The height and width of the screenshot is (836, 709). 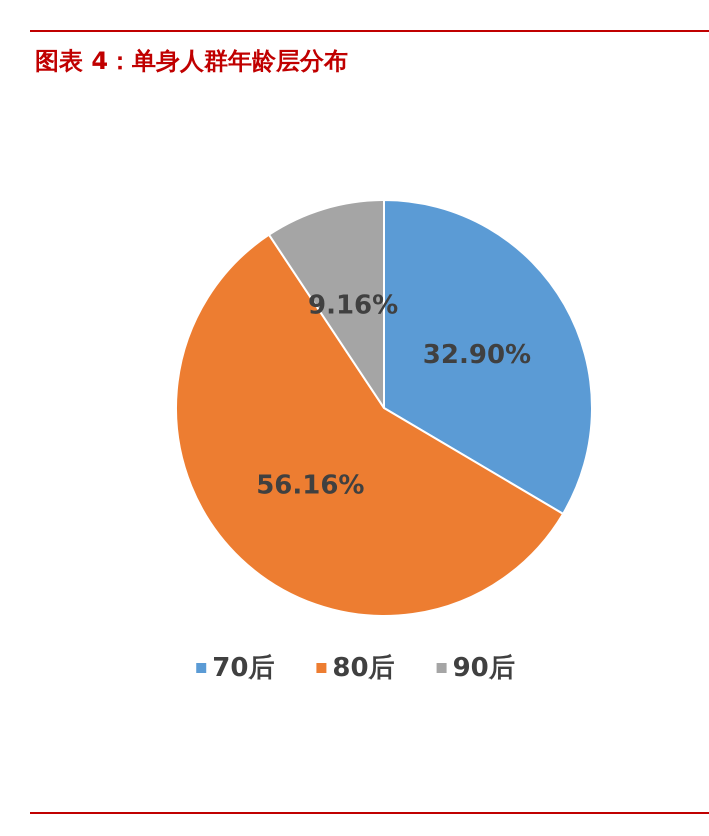 What do you see at coordinates (483, 668) in the screenshot?
I see `legend-label: 90后` at bounding box center [483, 668].